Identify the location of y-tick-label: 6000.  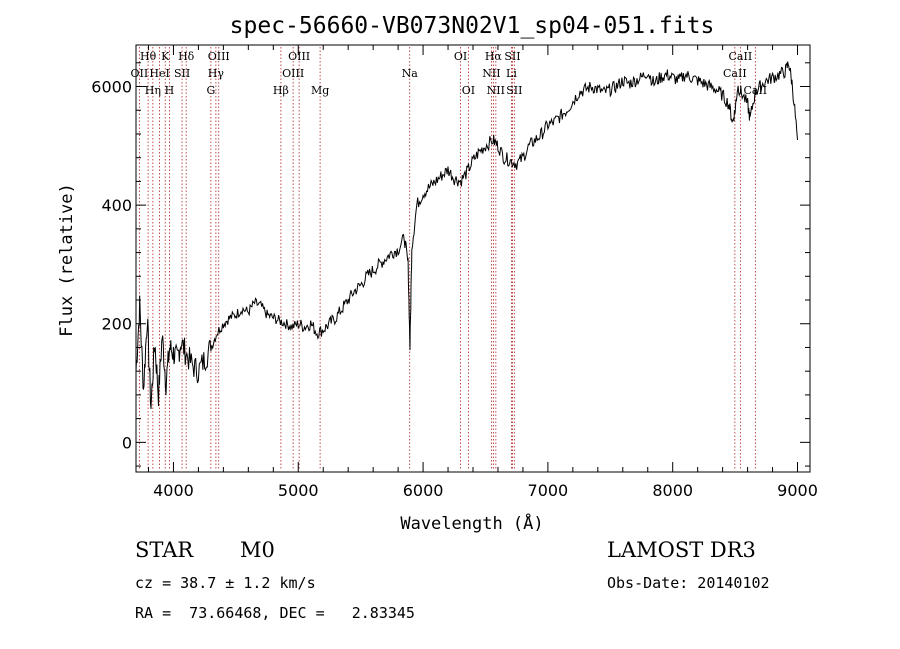
(111, 87).